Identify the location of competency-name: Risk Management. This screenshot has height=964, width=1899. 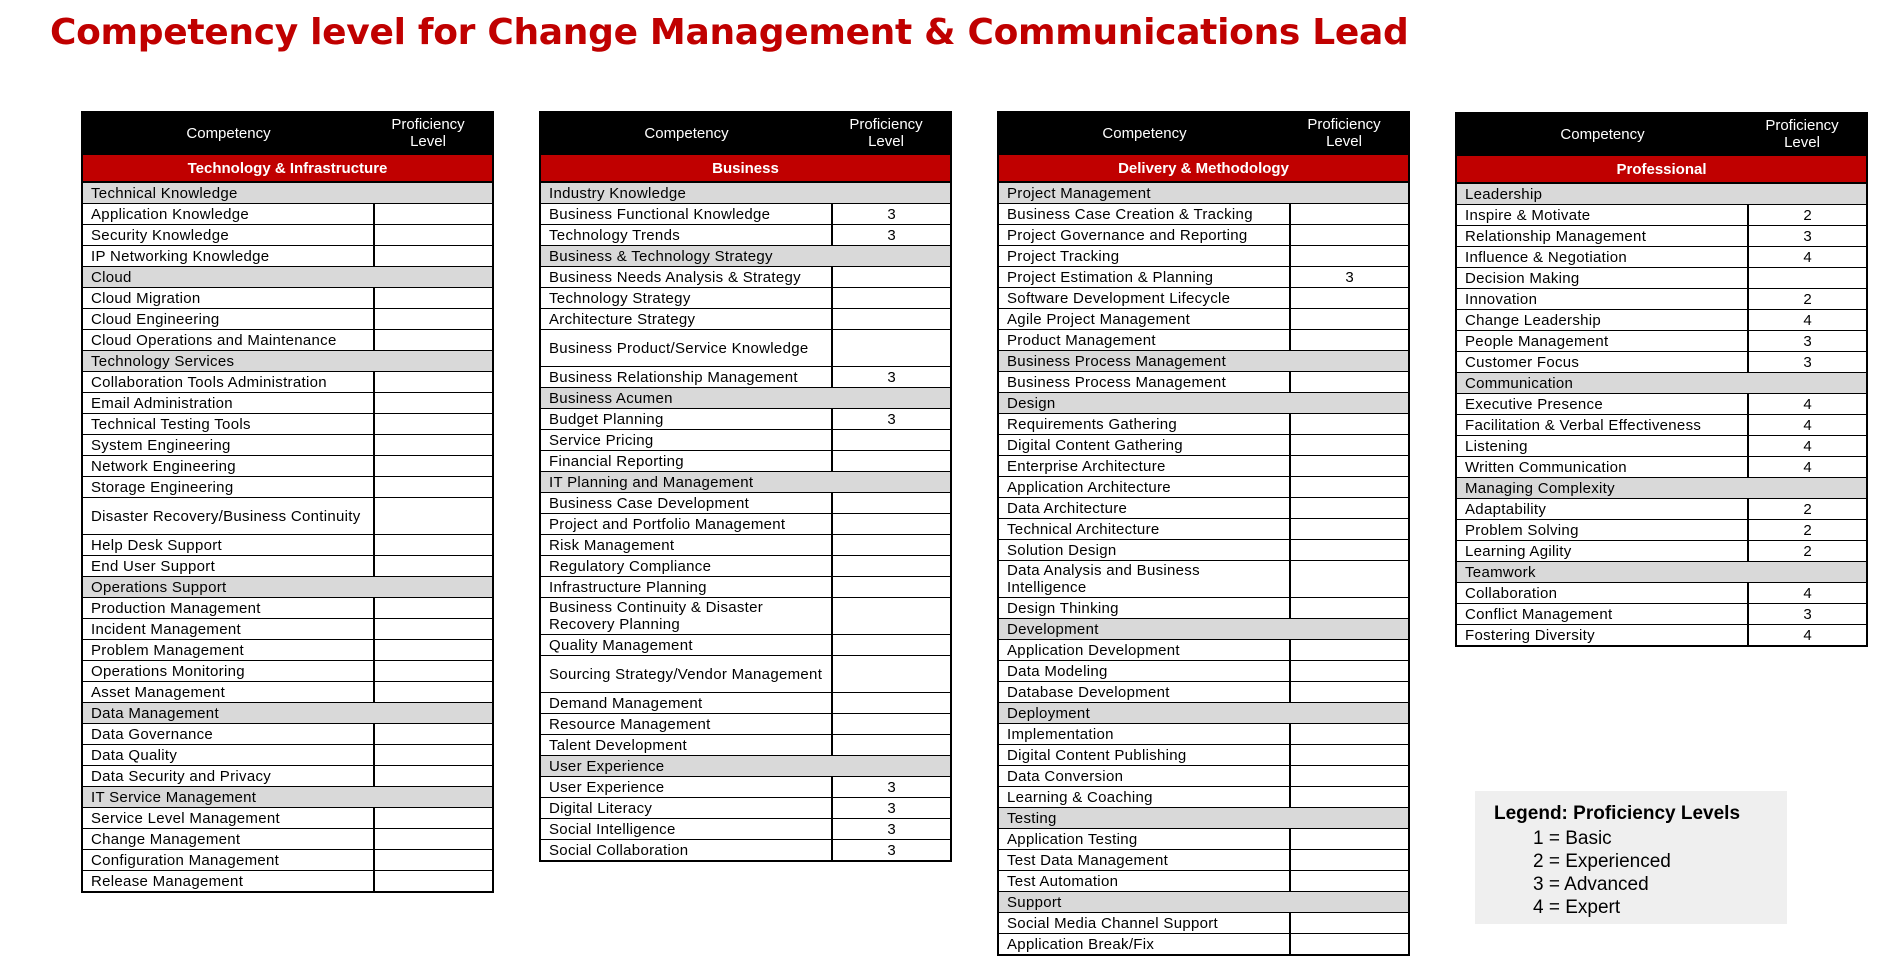
(686, 545).